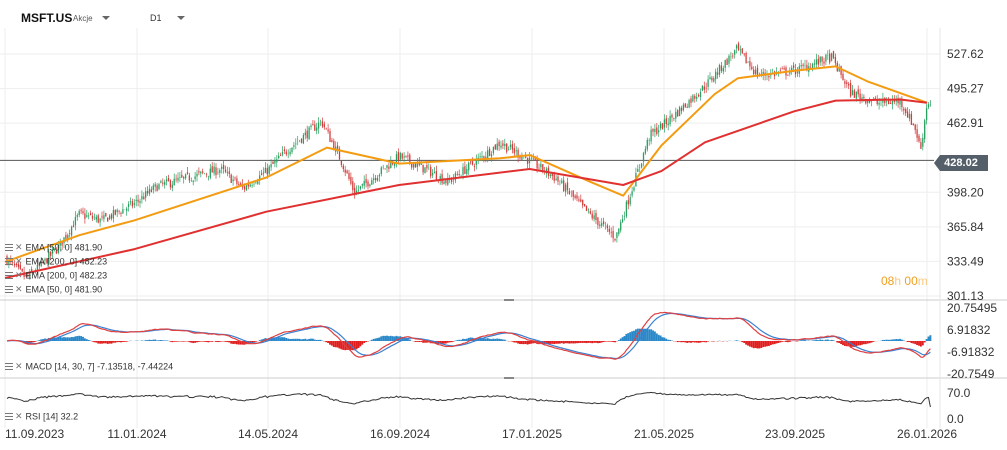 The width and height of the screenshot is (1007, 450). Describe the element at coordinates (971, 352) in the screenshot. I see `macd-tick-label: -6.91832` at that location.